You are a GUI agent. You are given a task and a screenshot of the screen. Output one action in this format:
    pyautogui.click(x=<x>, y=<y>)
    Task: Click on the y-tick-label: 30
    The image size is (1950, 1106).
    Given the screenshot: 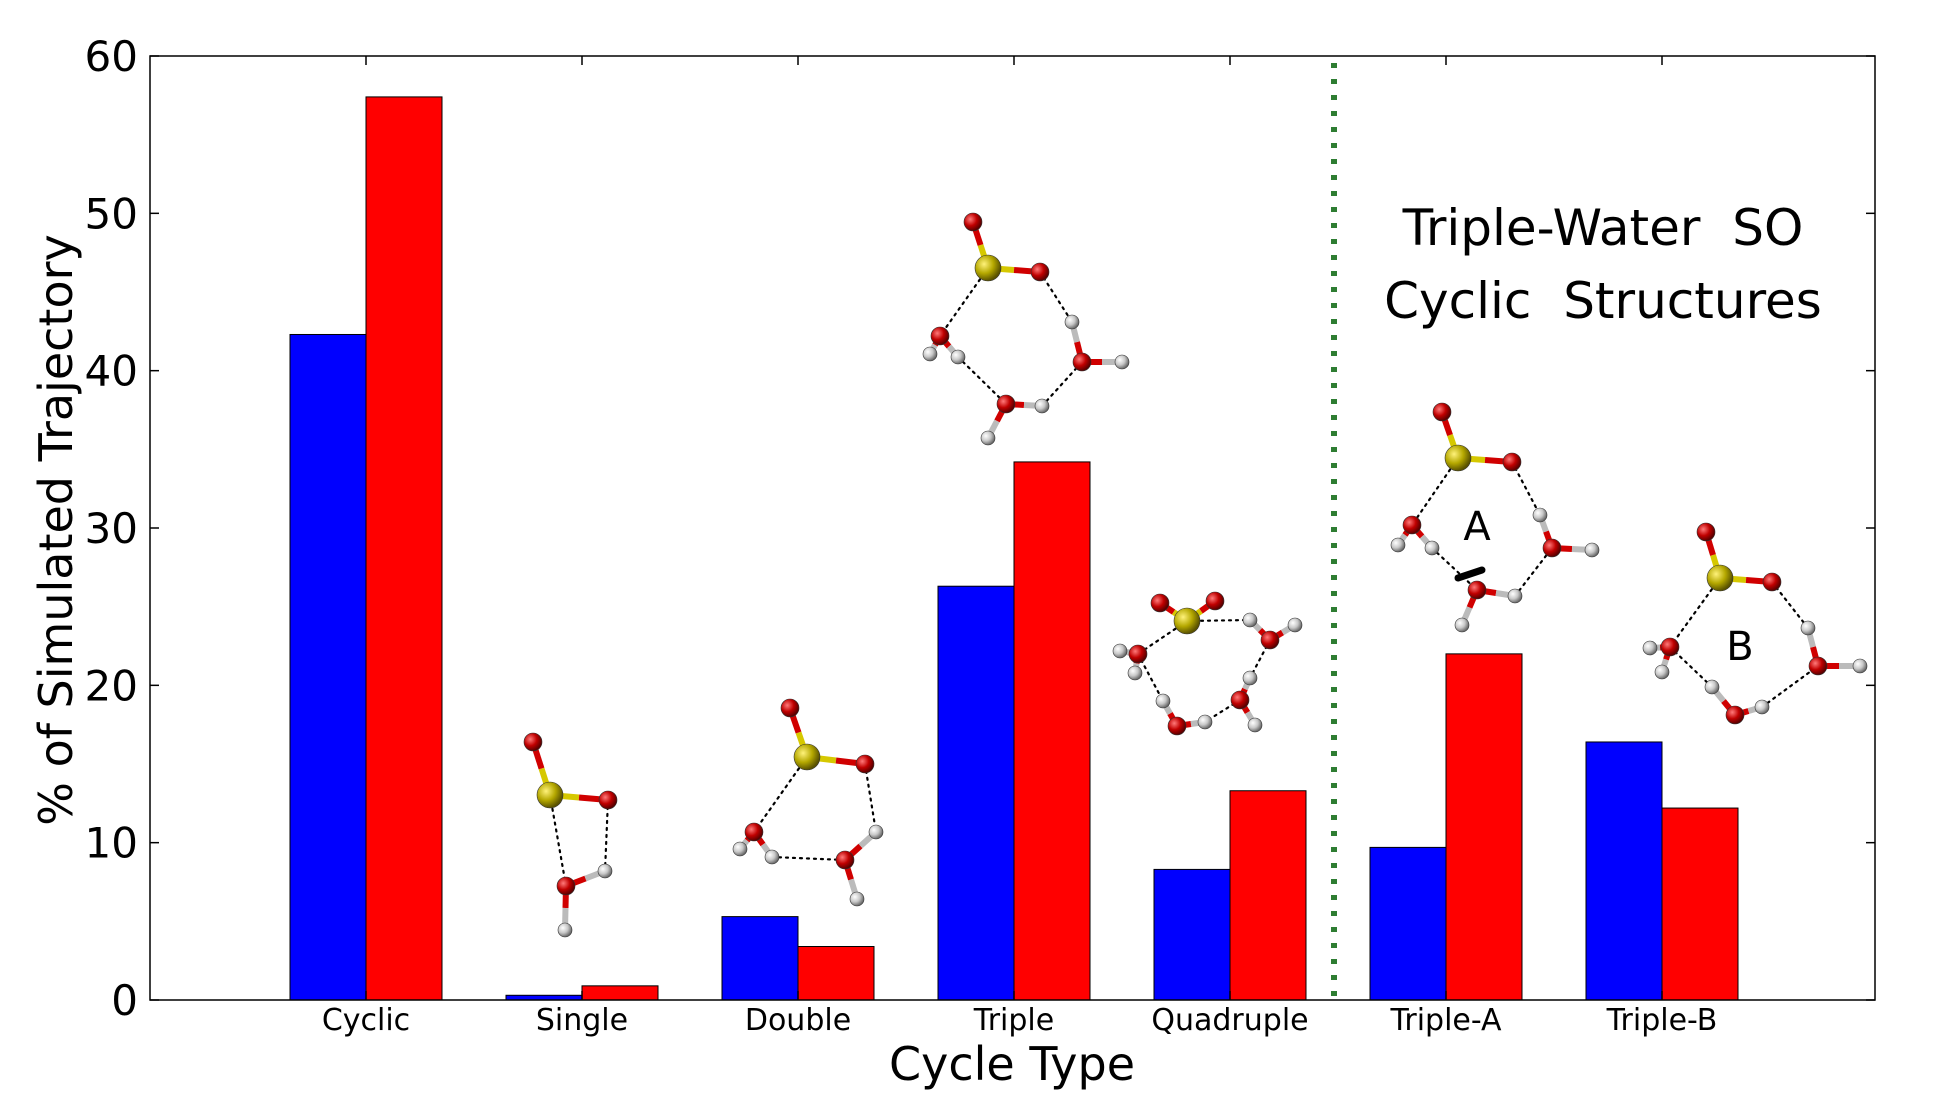 What is the action you would take?
    pyautogui.click(x=111, y=528)
    